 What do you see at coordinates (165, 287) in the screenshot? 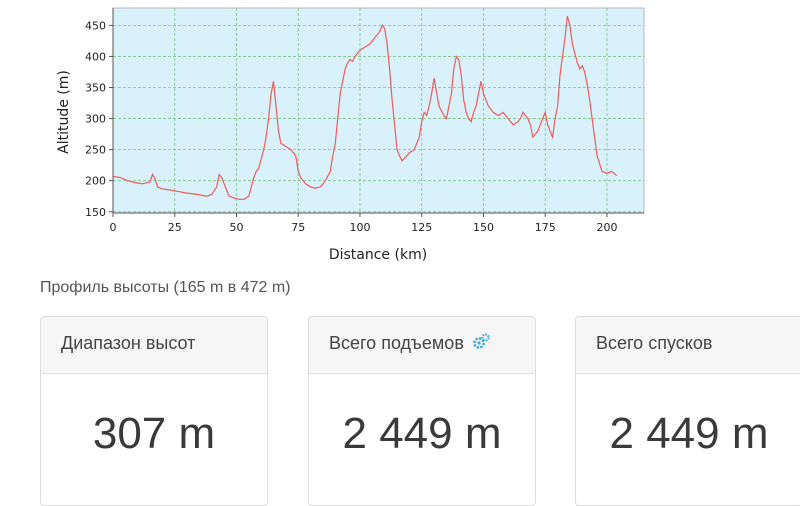
I see `elevation-profile-caption: Профиль высоты (165 m в 472 m)` at bounding box center [165, 287].